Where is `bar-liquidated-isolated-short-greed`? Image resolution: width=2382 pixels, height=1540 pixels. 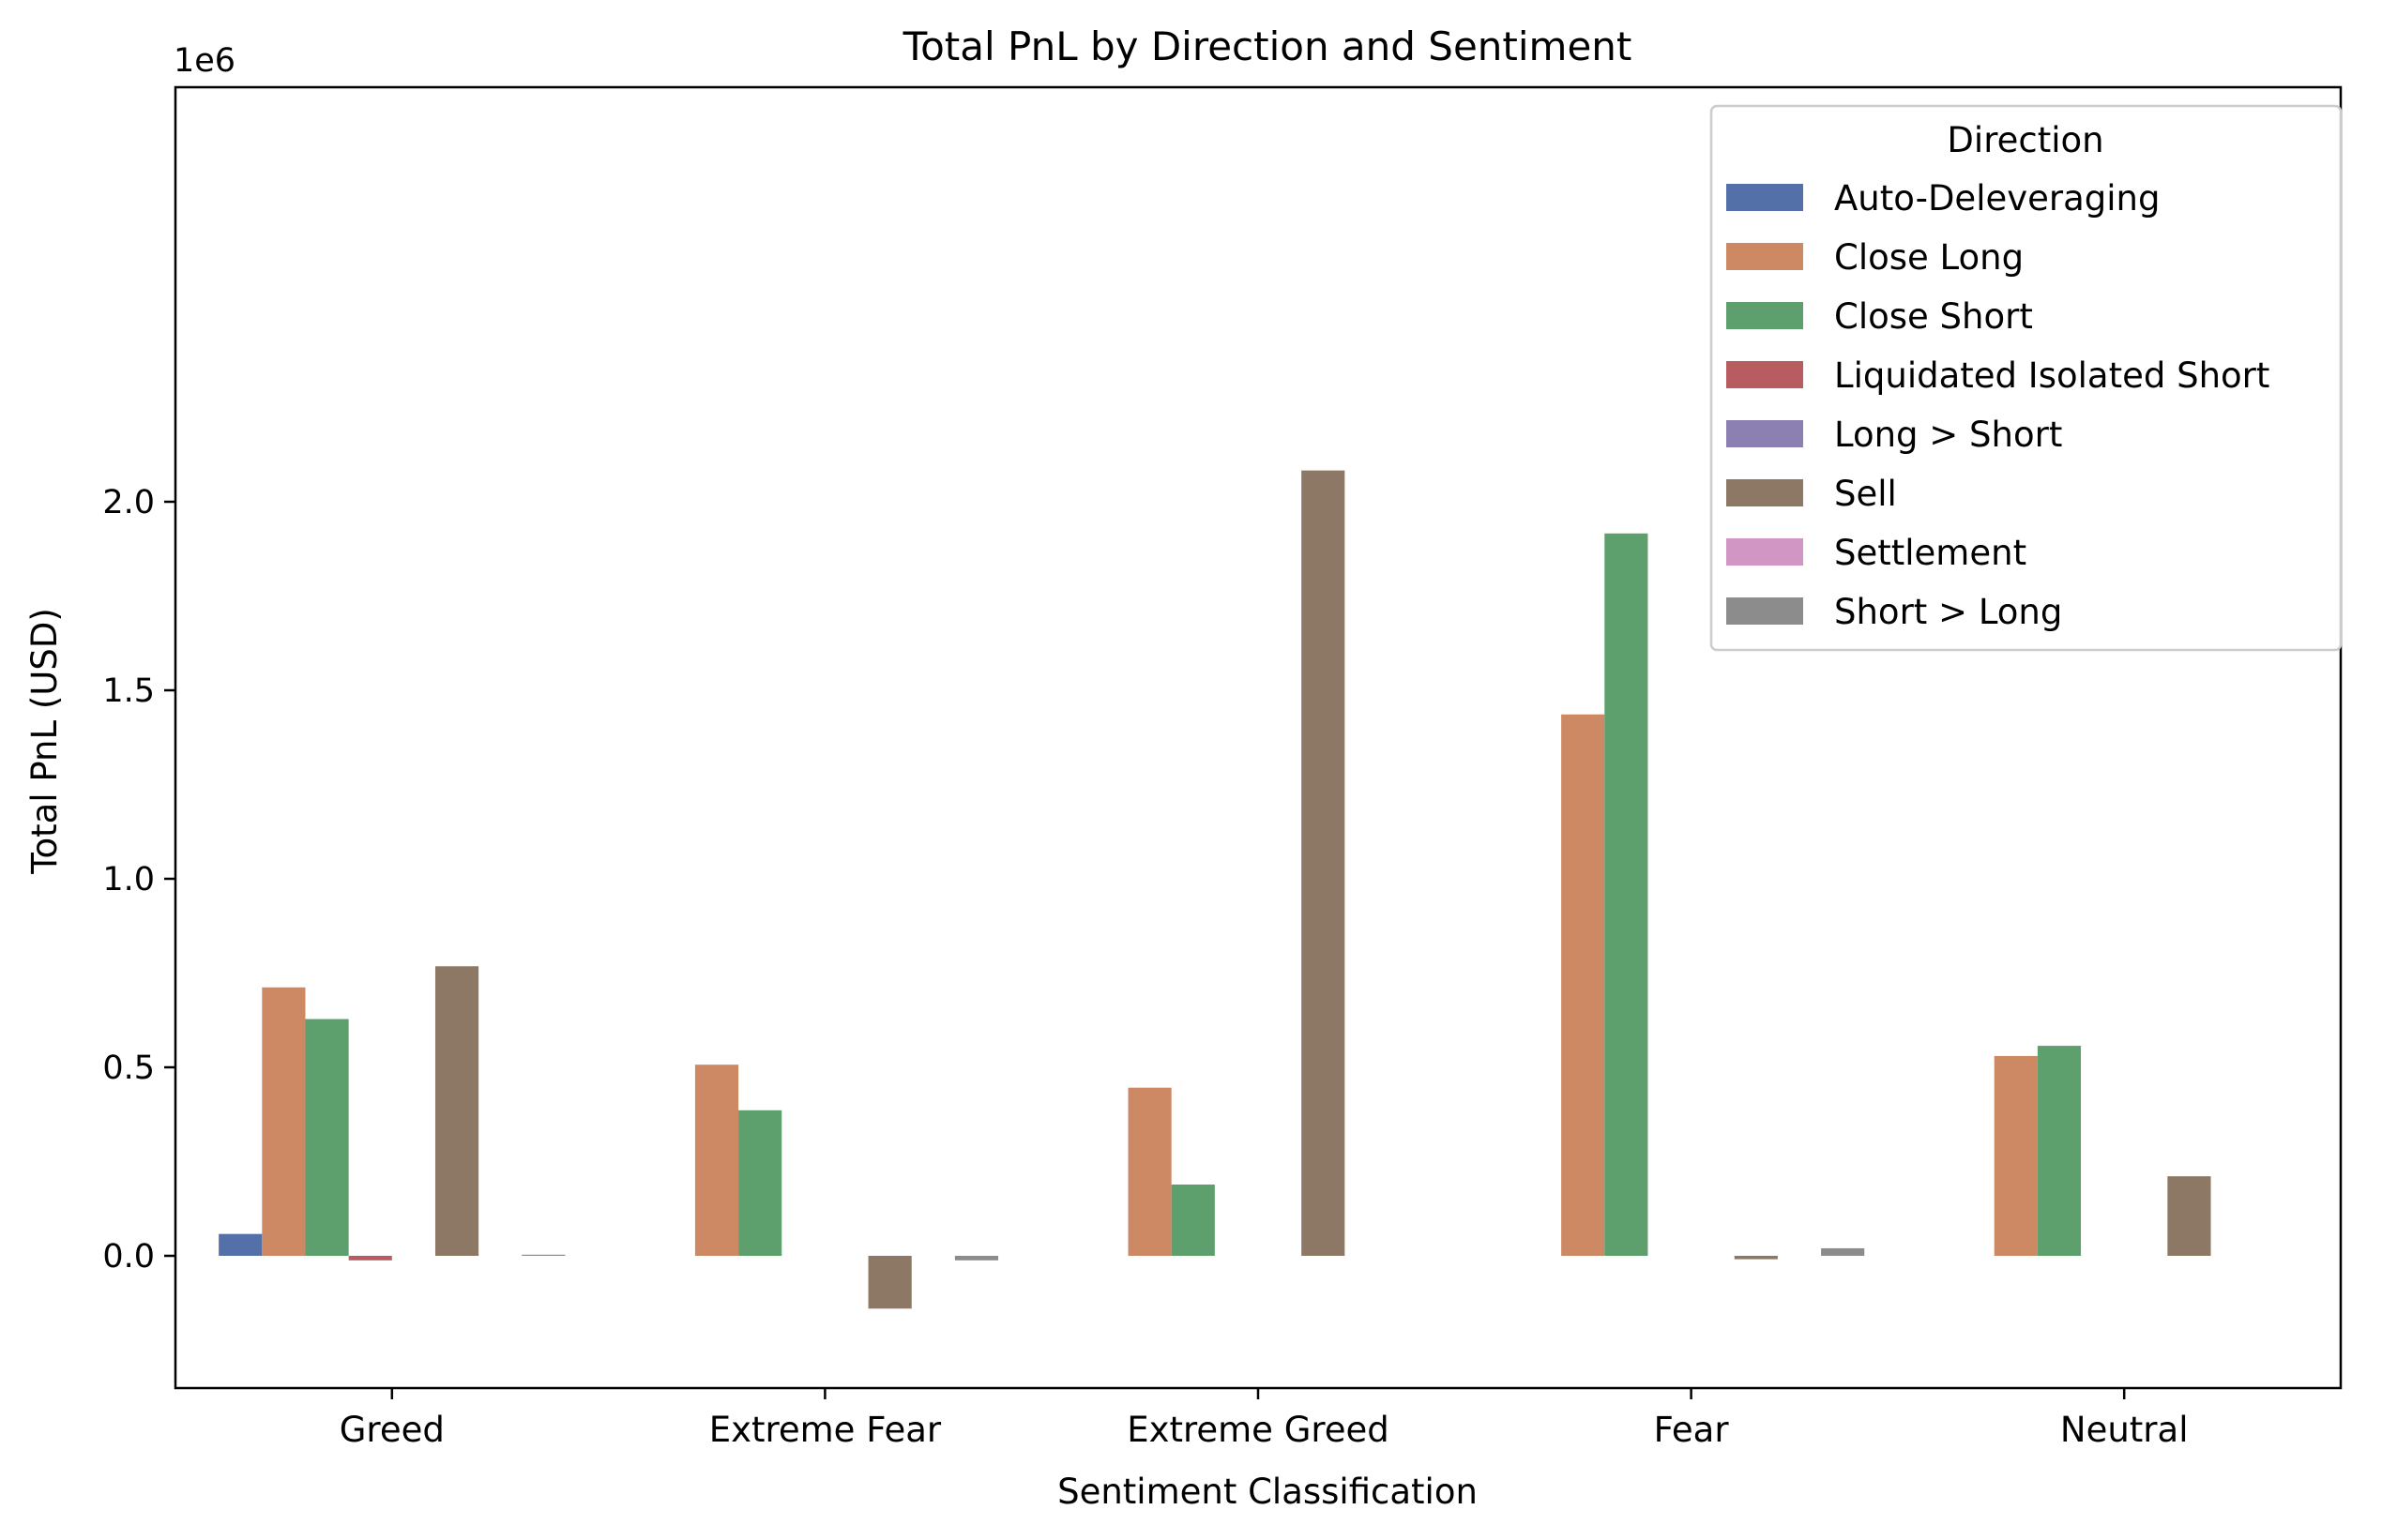 bar-liquidated-isolated-short-greed is located at coordinates (370, 1258).